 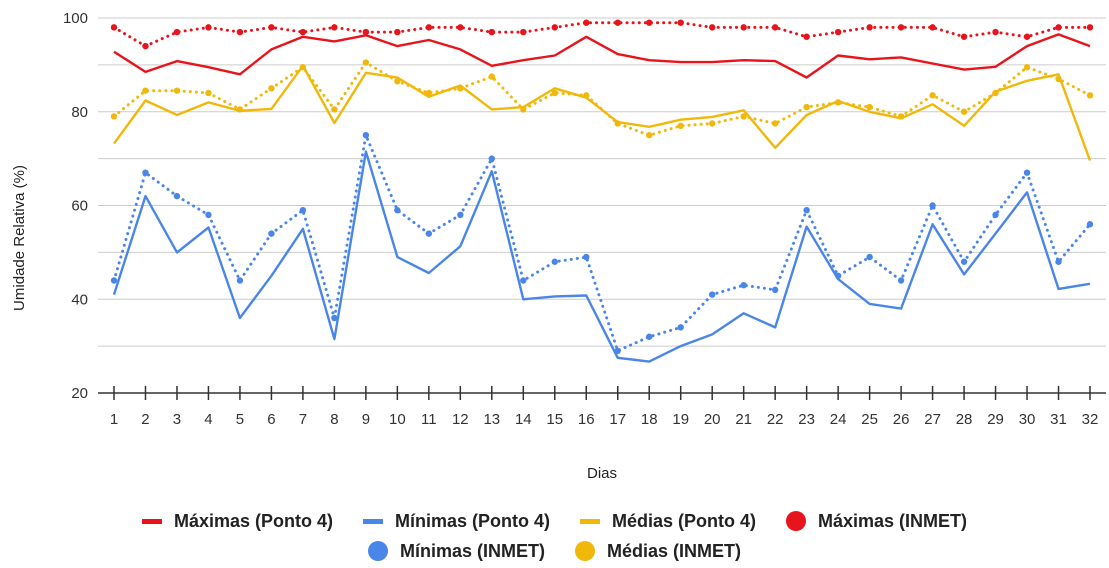 I want to click on x-tick-label: 27, so click(x=932, y=419).